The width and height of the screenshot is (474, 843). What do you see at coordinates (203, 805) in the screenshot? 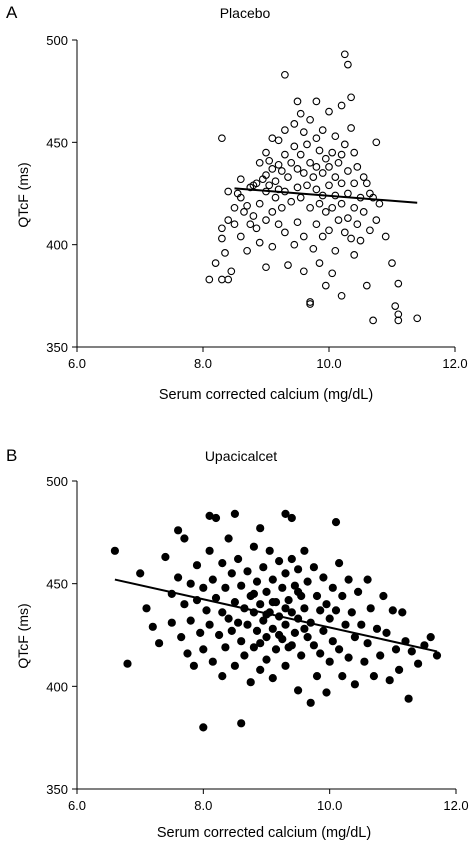
I see `x-tick-label: 8.0` at bounding box center [203, 805].